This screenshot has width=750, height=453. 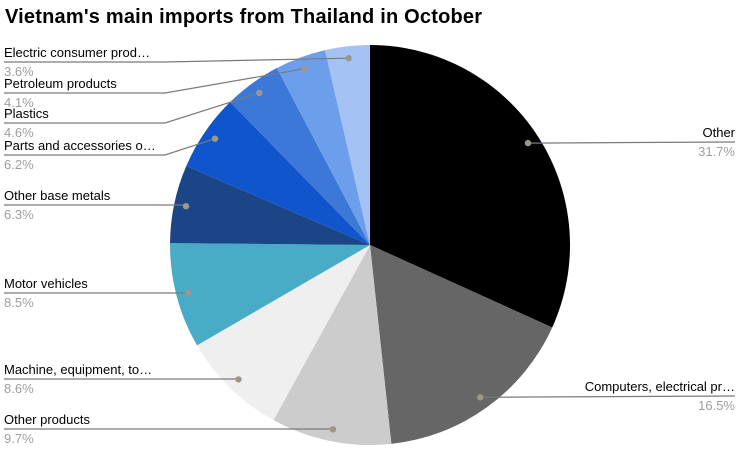 I want to click on slice-label-other-products: Other products, so click(x=47, y=419).